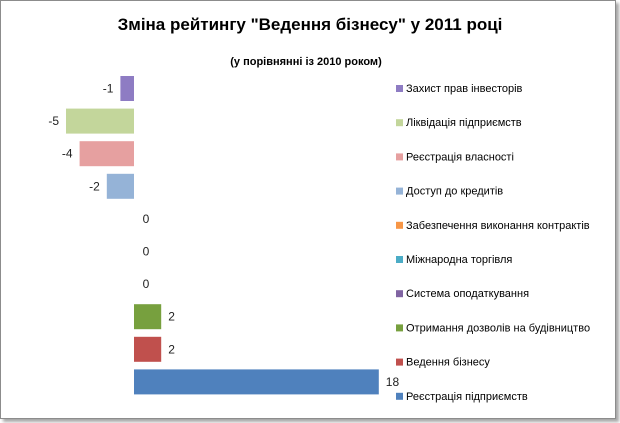 The width and height of the screenshot is (620, 423). I want to click on data-label-1: -1, so click(108, 89).